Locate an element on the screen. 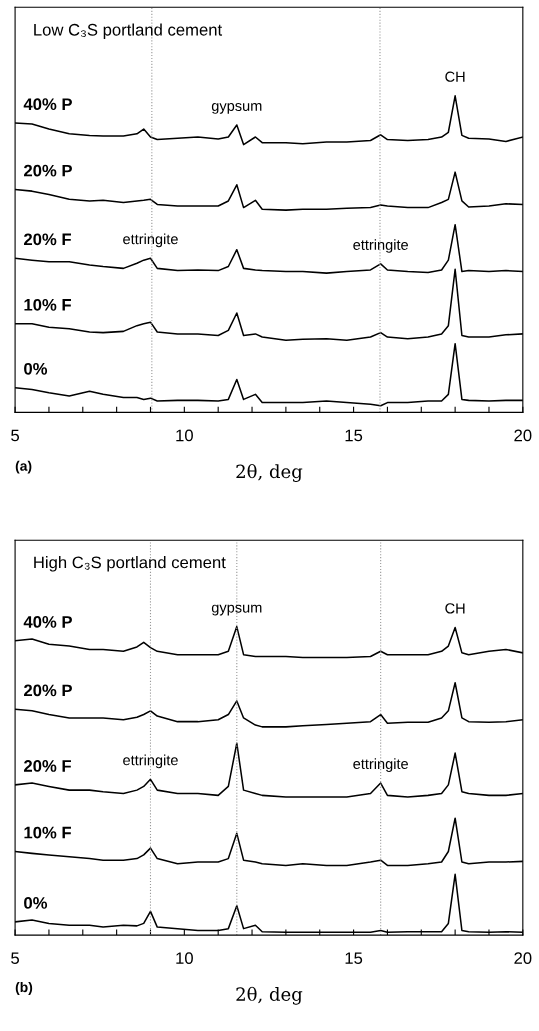 Image resolution: width=539 pixels, height=1031 pixels. chart-title: High C₃S portland cement is located at coordinates (130, 564).